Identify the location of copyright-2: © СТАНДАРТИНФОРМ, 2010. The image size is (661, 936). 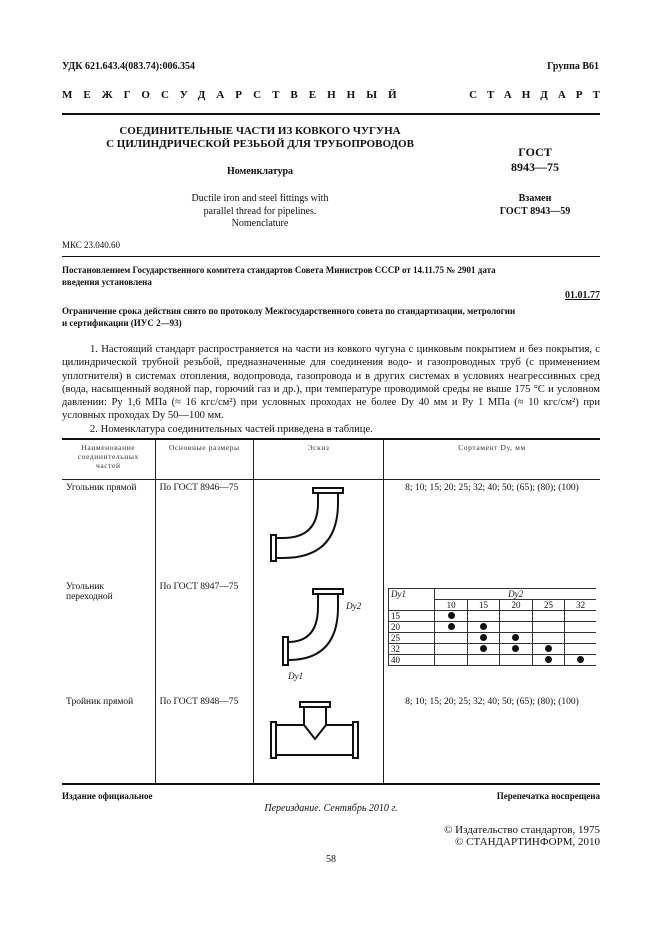
(527, 842).